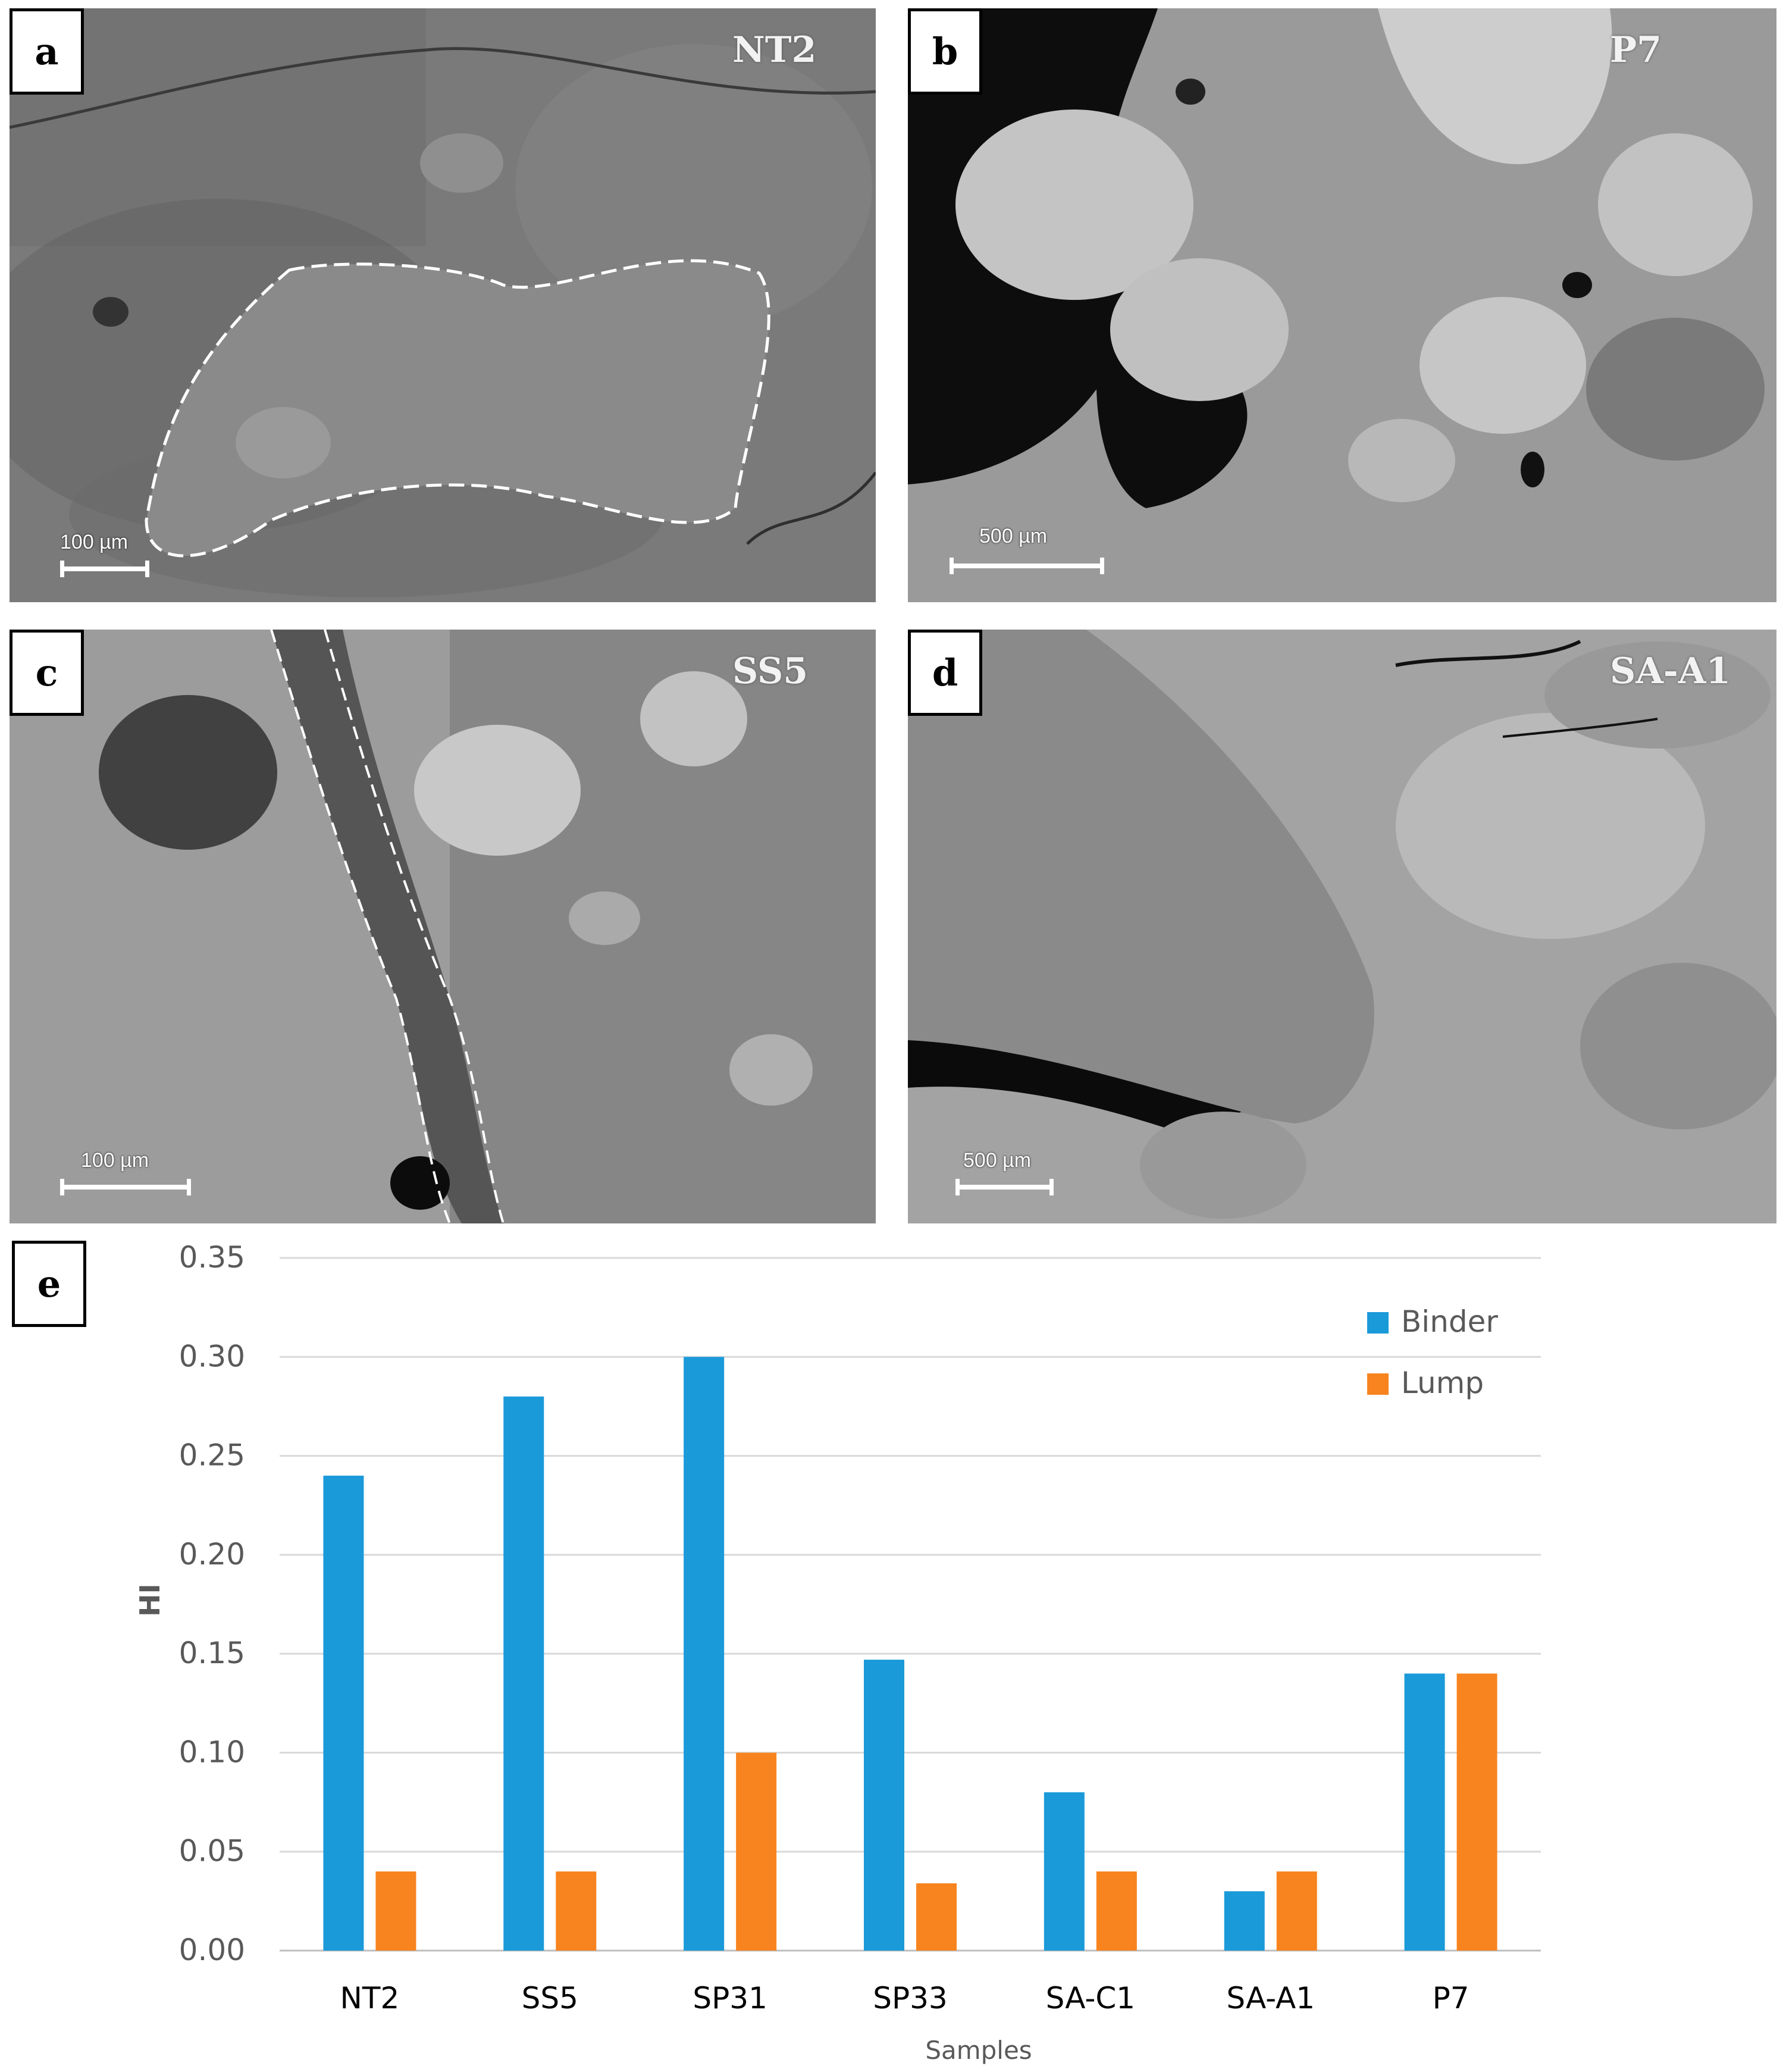  Describe the element at coordinates (1296, 1911) in the screenshot. I see `bar-lump-sa-a1` at that location.